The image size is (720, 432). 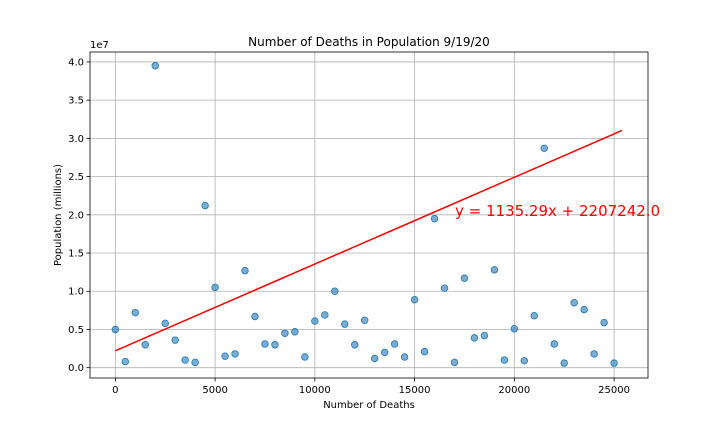 What do you see at coordinates (76, 215) in the screenshot?
I see `y-tick-label: 2.0` at bounding box center [76, 215].